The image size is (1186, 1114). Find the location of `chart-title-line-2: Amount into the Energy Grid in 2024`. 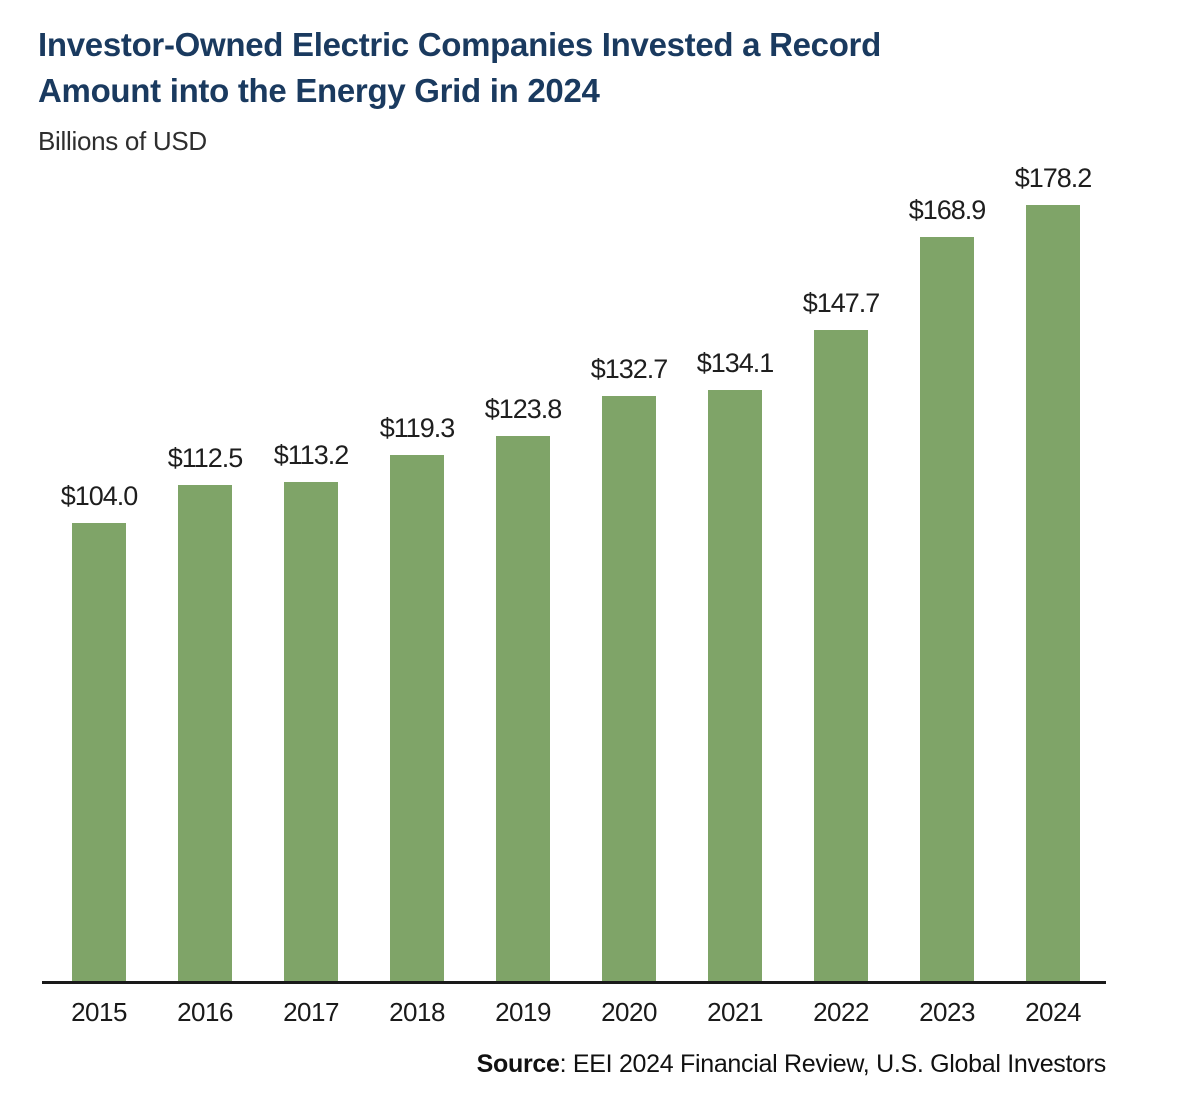

chart-title-line-2: Amount into the Energy Grid in 2024 is located at coordinates (319, 90).